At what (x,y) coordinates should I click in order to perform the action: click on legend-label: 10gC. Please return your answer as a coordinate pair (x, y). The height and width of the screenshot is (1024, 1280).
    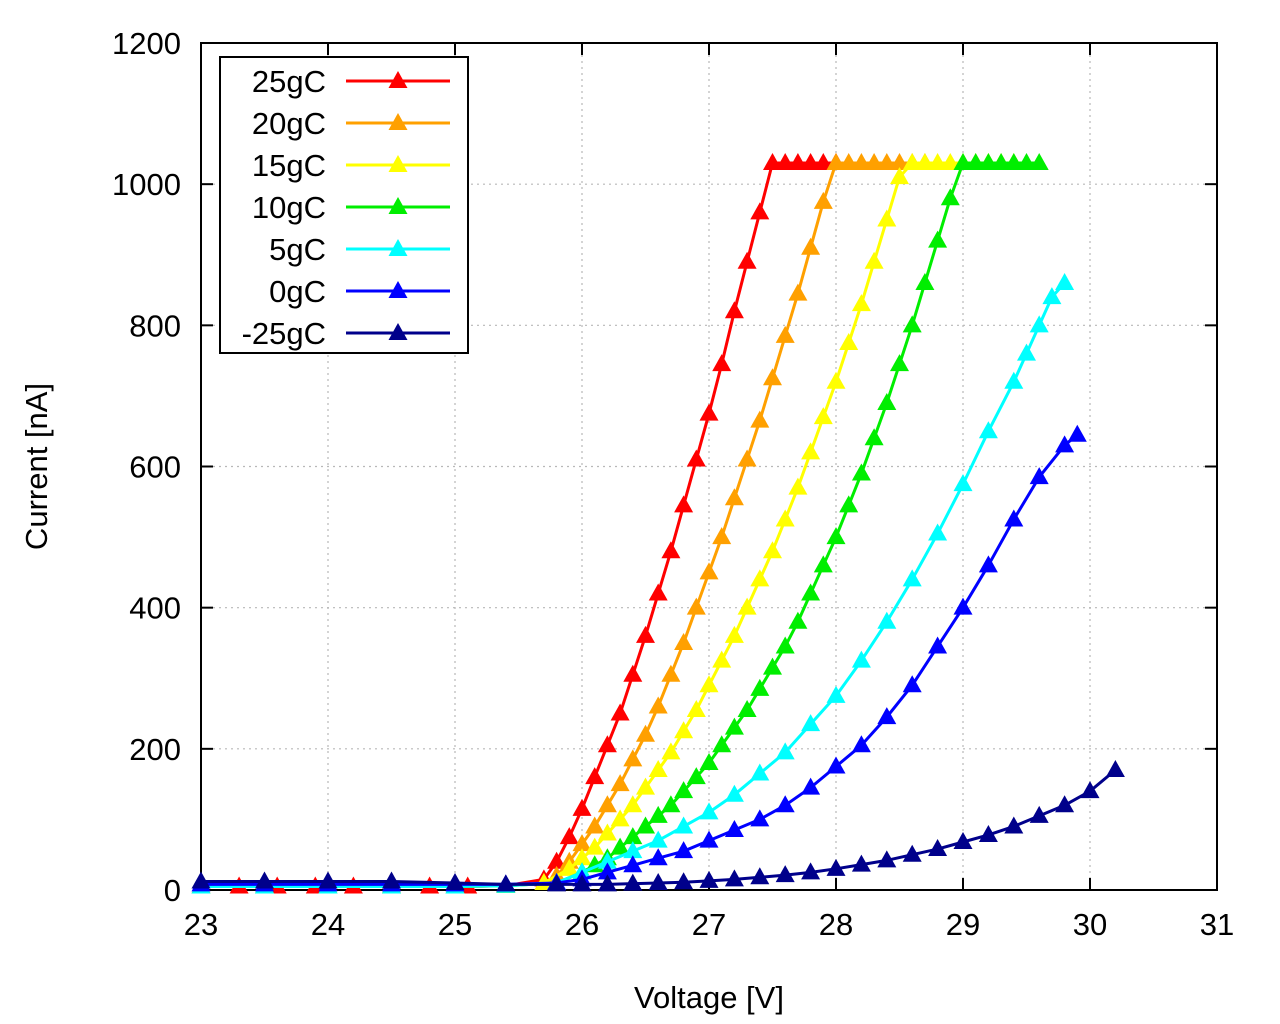
    Looking at the image, I should click on (289, 207).